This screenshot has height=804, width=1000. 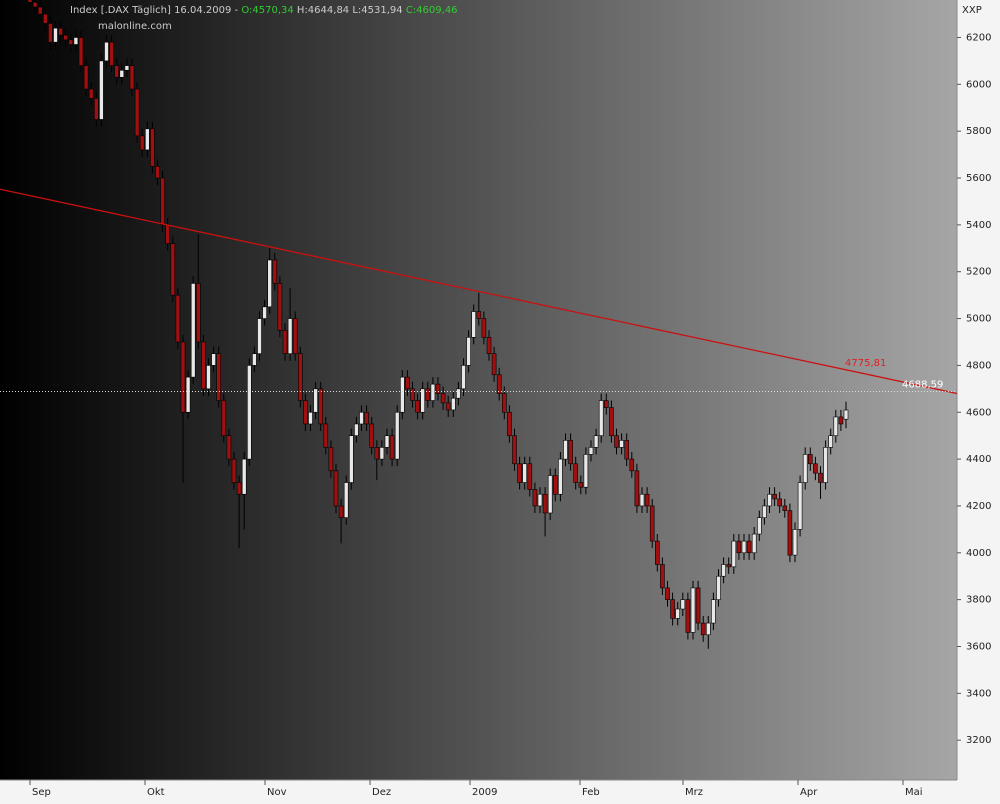 I want to click on header-high: H:4644,84, so click(x=323, y=10).